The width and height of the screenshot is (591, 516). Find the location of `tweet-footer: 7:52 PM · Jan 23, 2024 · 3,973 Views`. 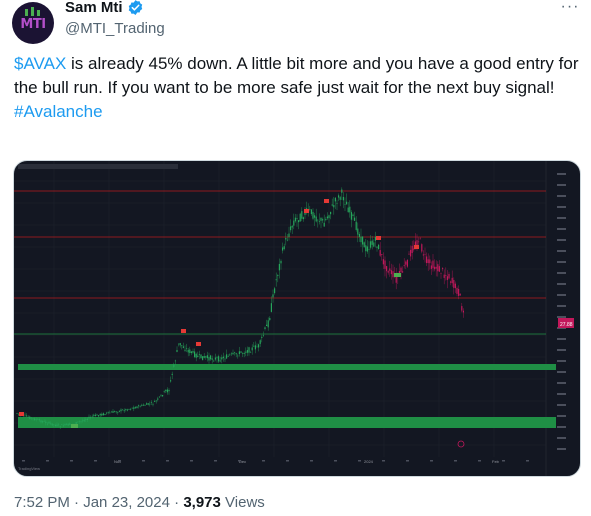

tweet-footer: 7:52 PM · Jan 23, 2024 · 3,973 Views is located at coordinates (139, 502).